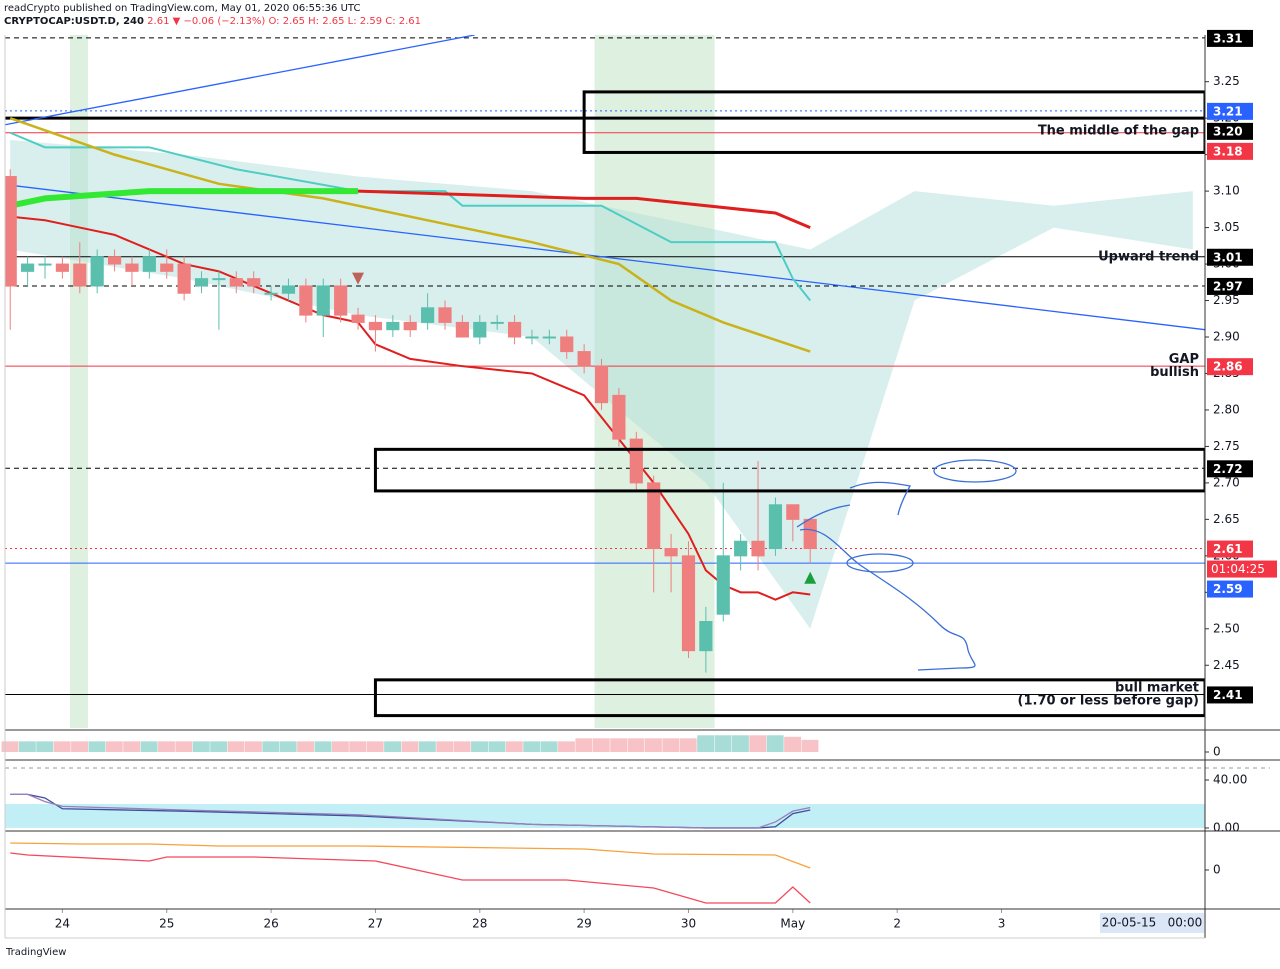  What do you see at coordinates (792, 924) in the screenshot?
I see `x-tick-label: May` at bounding box center [792, 924].